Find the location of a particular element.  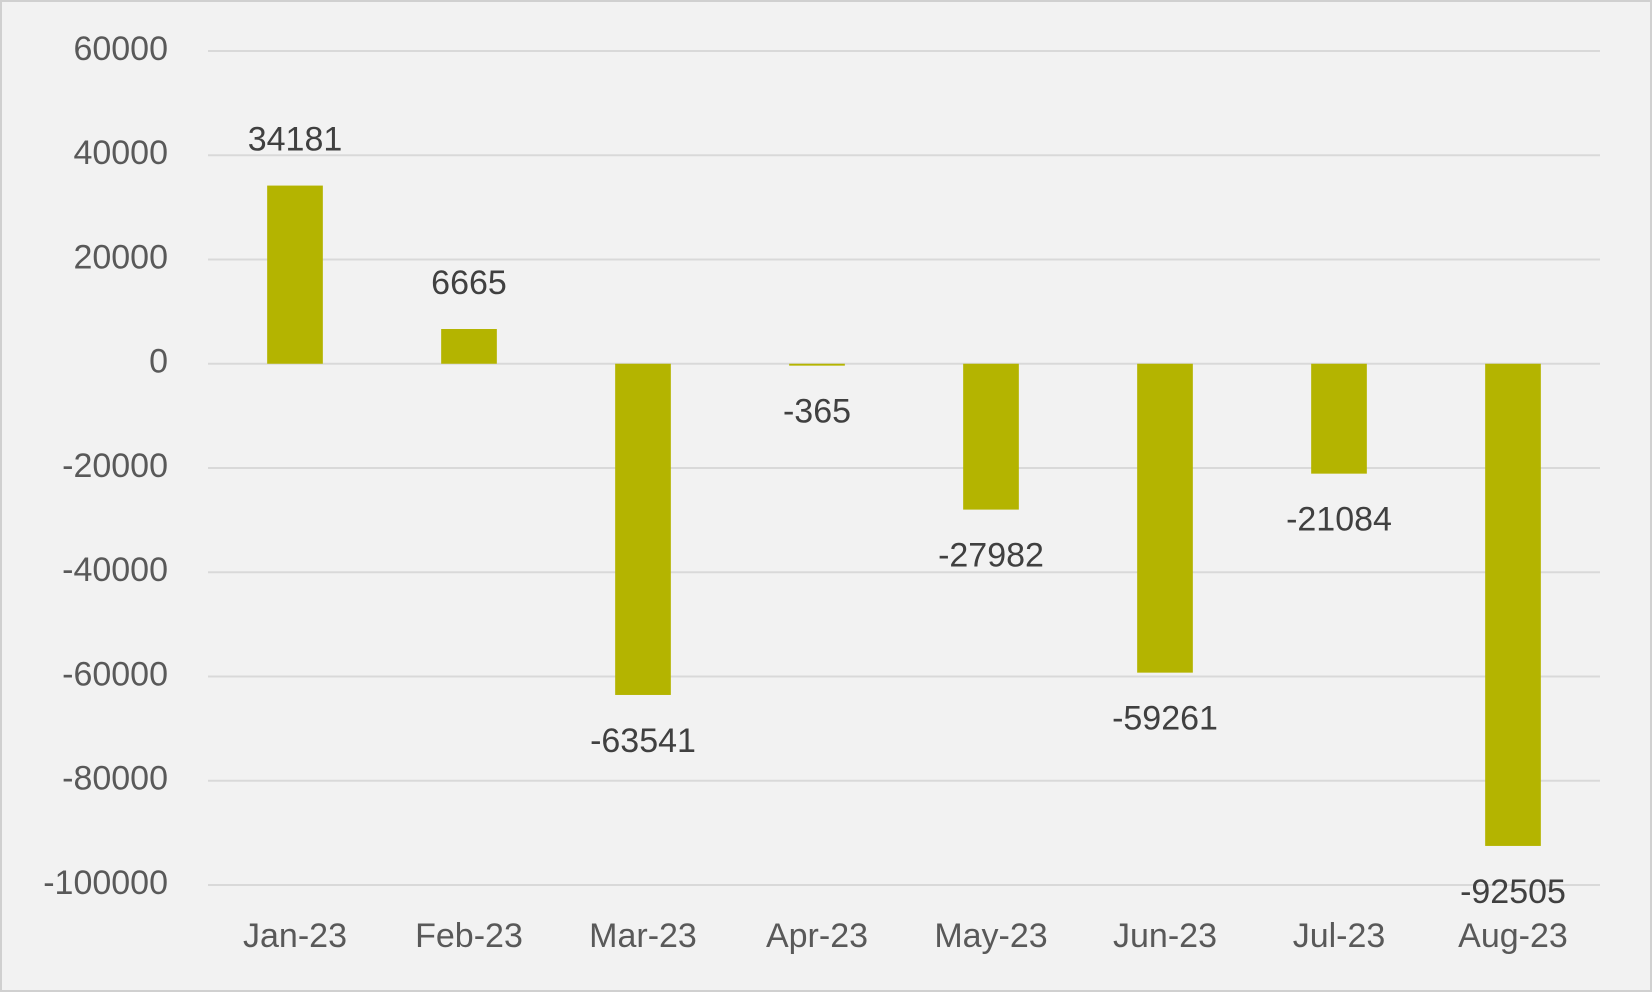

data-label: -21084 is located at coordinates (1339, 520).